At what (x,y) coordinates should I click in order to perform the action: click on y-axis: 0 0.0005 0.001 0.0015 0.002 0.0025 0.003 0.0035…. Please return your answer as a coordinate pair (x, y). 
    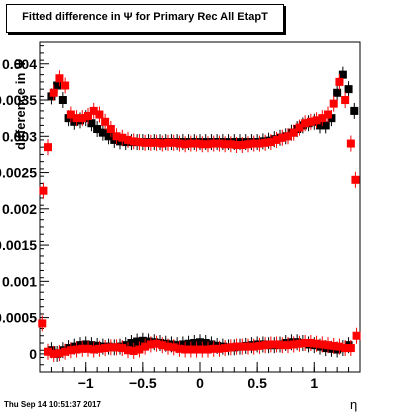
    Looking at the image, I should click on (24, 209).